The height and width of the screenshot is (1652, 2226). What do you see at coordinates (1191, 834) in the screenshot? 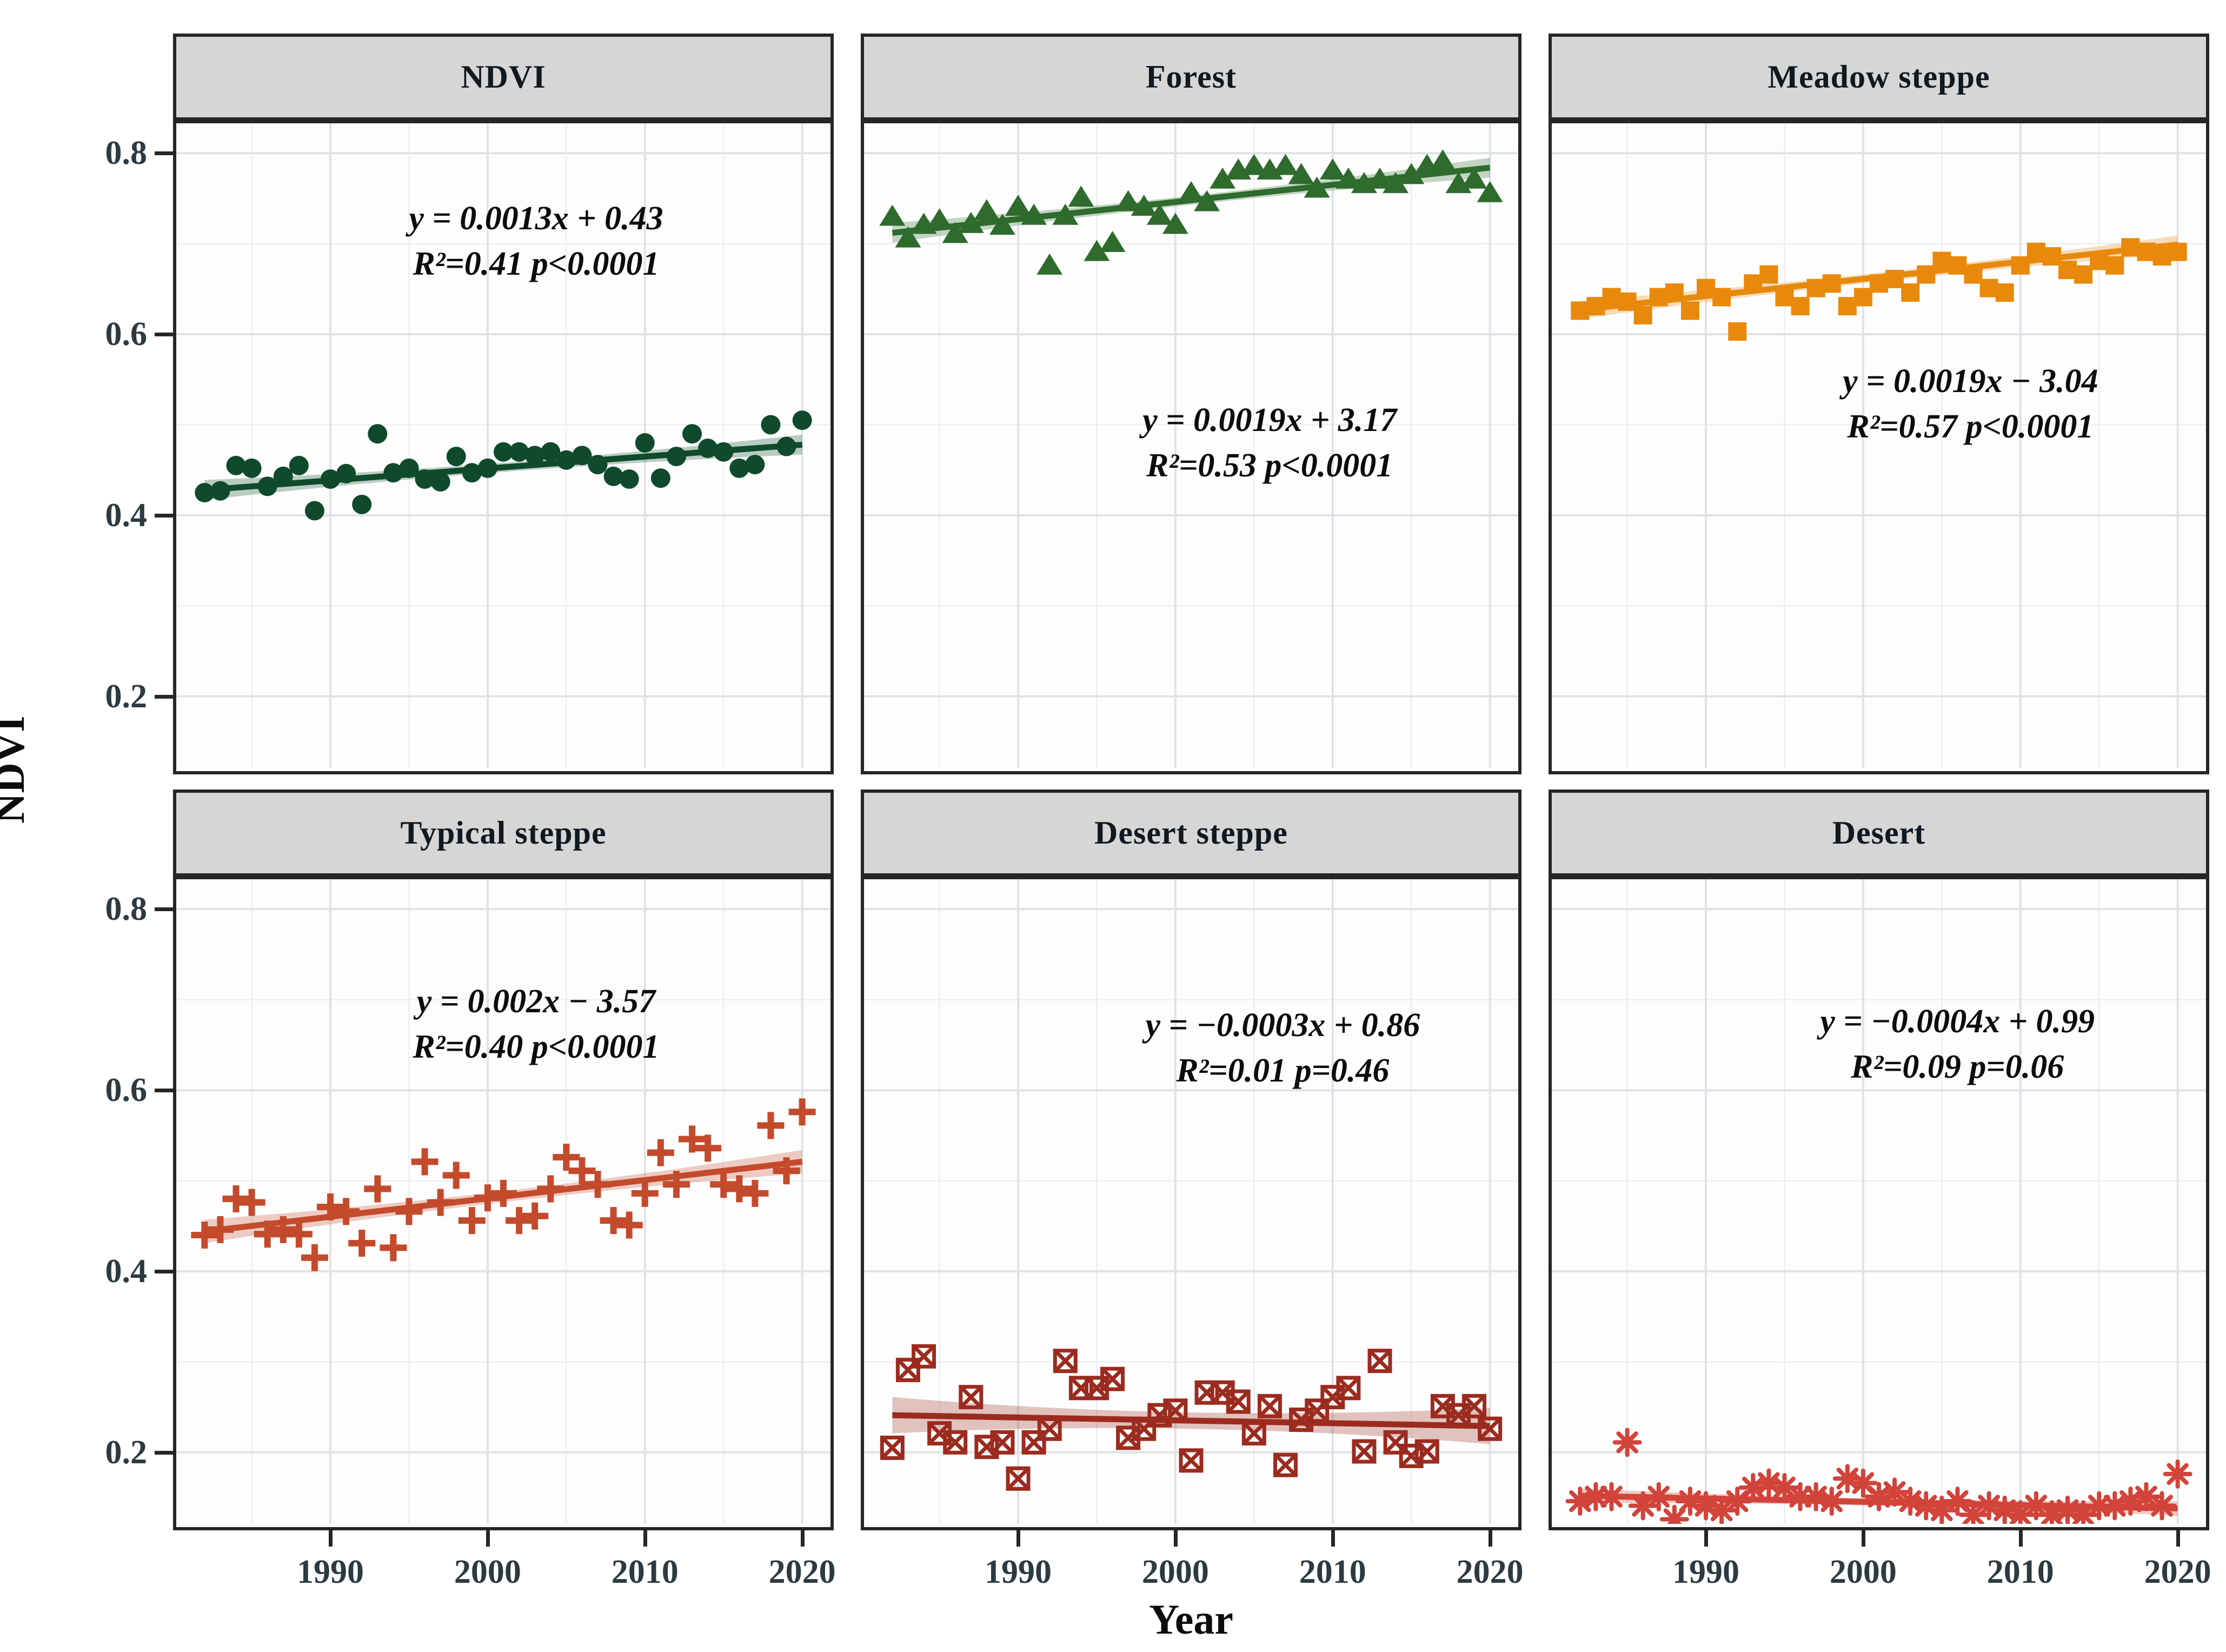
I see `facet-strip: Desert steppe` at bounding box center [1191, 834].